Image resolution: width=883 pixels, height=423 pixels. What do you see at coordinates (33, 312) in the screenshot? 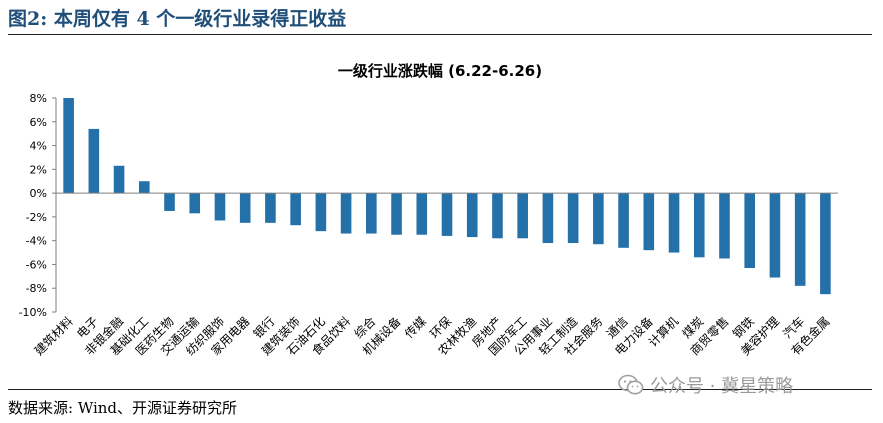
I see `y-tick-label: -10%` at bounding box center [33, 312].